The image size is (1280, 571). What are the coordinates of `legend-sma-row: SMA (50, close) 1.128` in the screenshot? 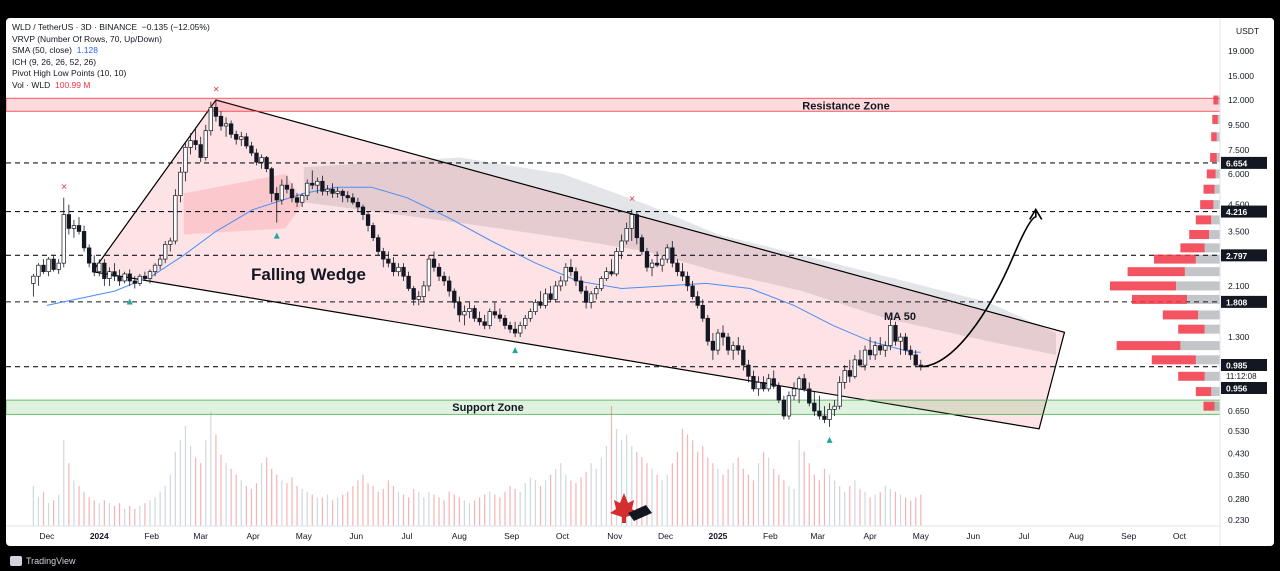 It's located at (111, 51).